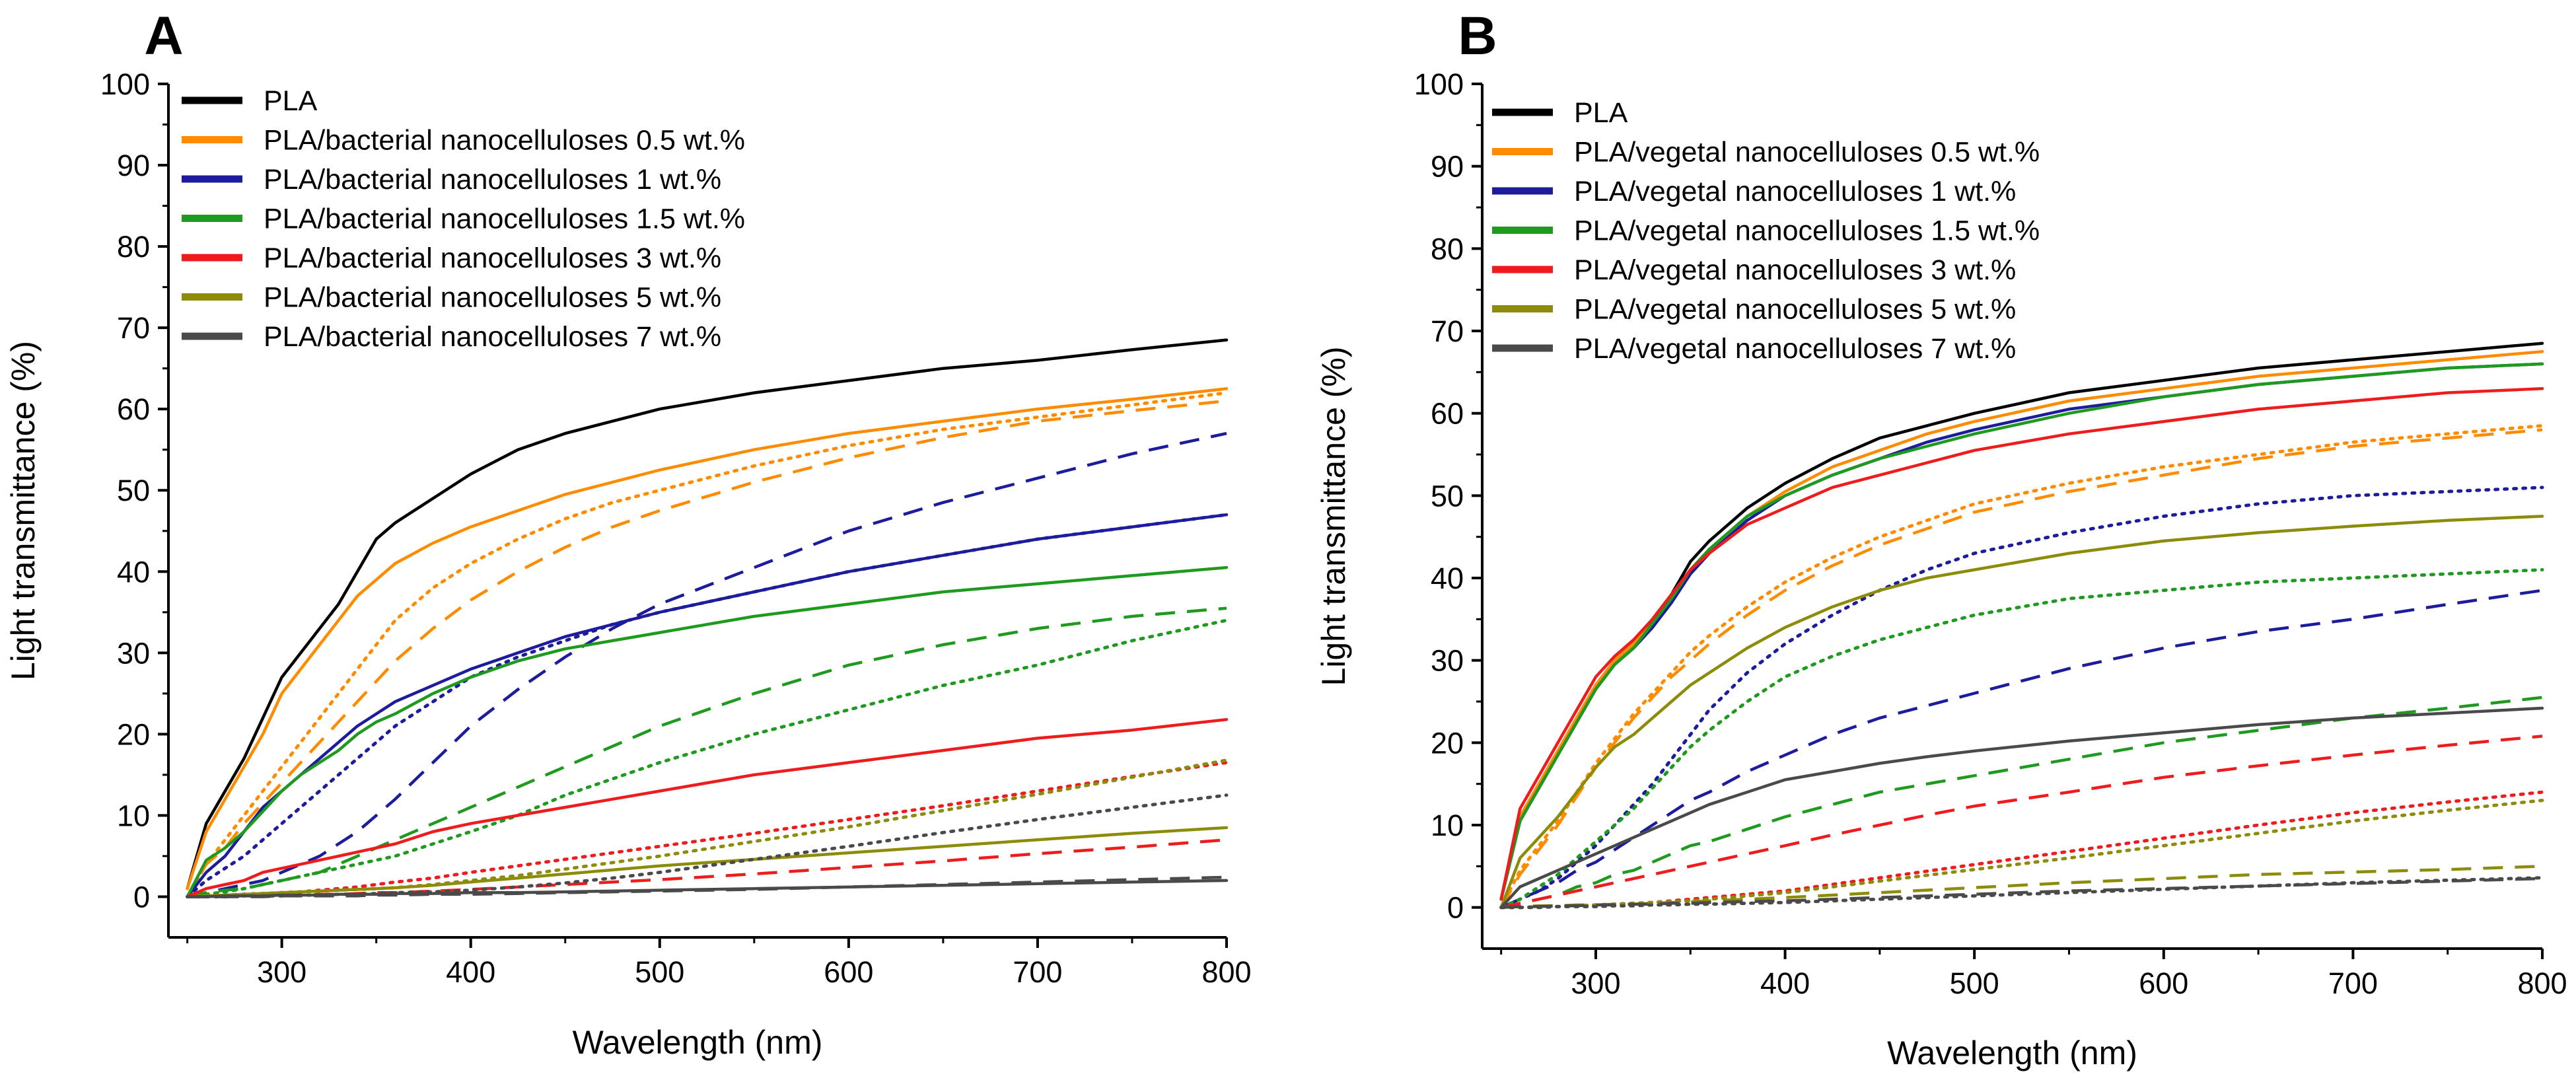 This screenshot has height=1086, width=2576. I want to click on y-tick-label-a-20: 20, so click(133, 734).